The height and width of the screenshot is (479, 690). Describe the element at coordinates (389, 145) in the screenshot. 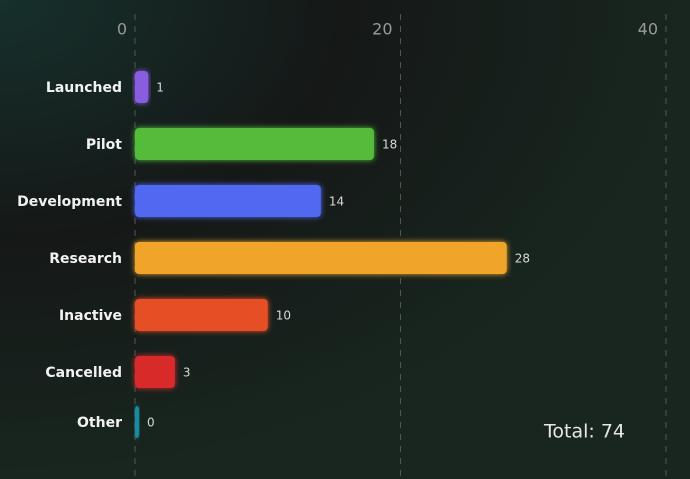

I see `value-label: 18` at that location.